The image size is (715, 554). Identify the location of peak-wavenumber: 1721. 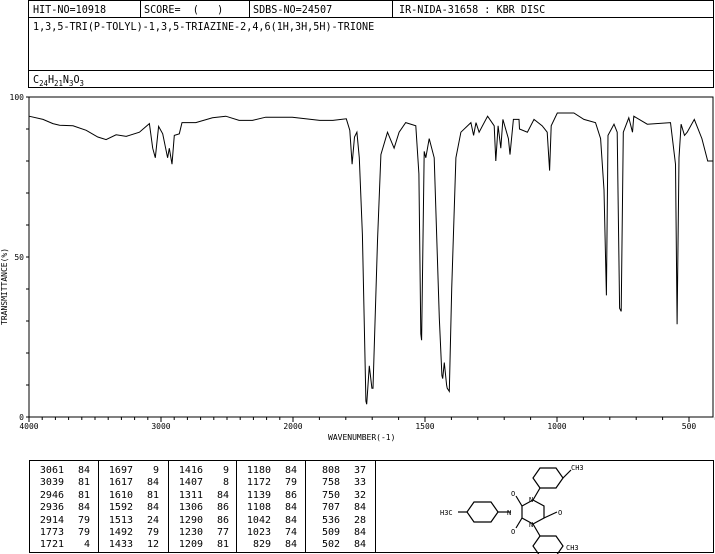
(51, 545).